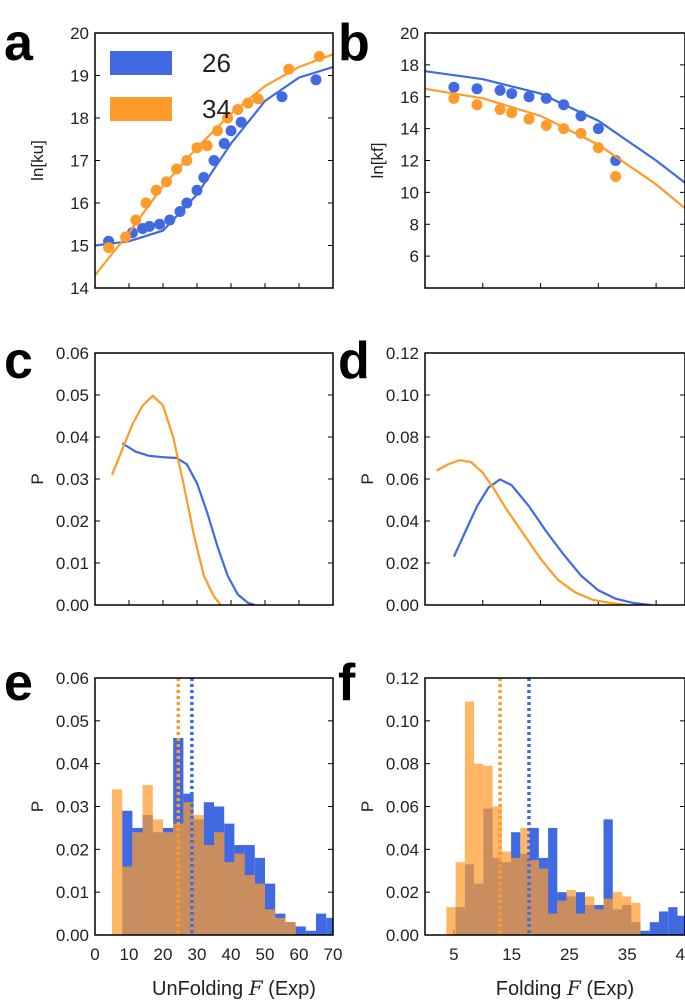 The height and width of the screenshot is (1006, 685). What do you see at coordinates (197, 954) in the screenshot?
I see `x-tick-label: 30` at bounding box center [197, 954].